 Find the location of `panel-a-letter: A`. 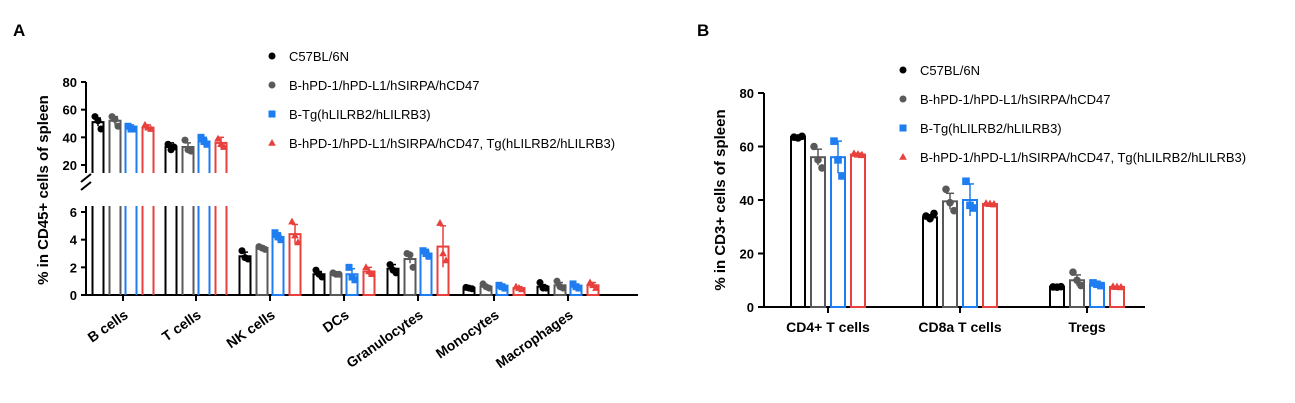

panel-a-letter: A is located at coordinates (19, 30).